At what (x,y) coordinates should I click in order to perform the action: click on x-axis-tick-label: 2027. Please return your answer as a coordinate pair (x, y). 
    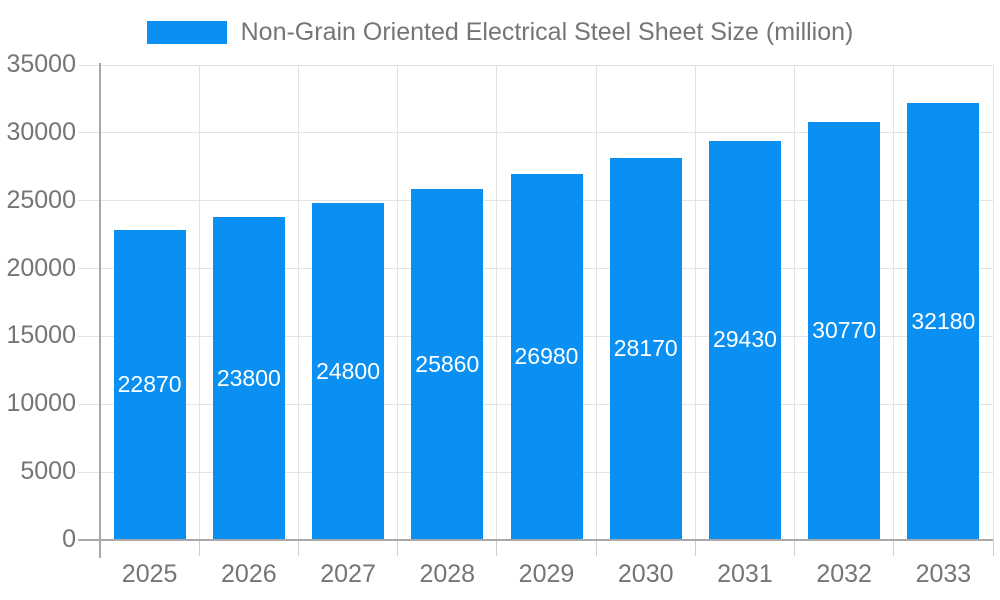
    Looking at the image, I should click on (348, 574).